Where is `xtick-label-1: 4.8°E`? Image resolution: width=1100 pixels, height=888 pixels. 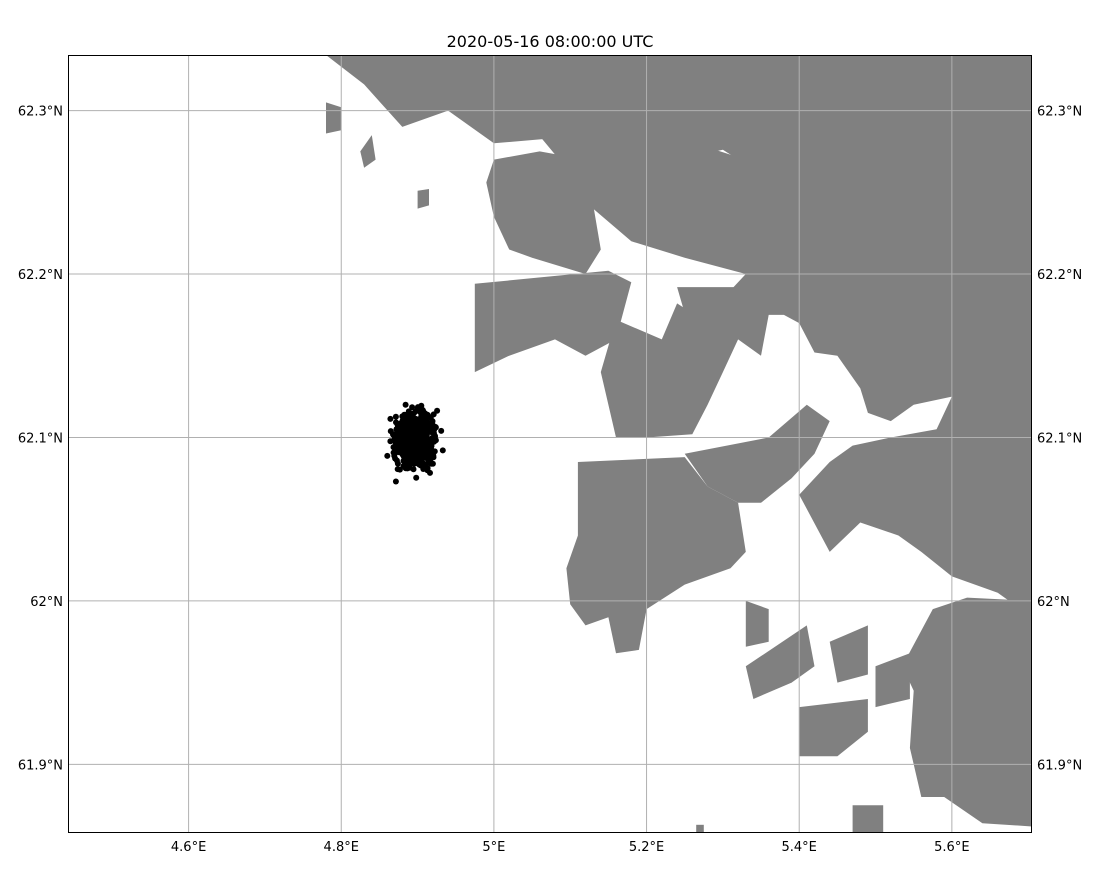
xtick-label-1: 4.8°E is located at coordinates (341, 847).